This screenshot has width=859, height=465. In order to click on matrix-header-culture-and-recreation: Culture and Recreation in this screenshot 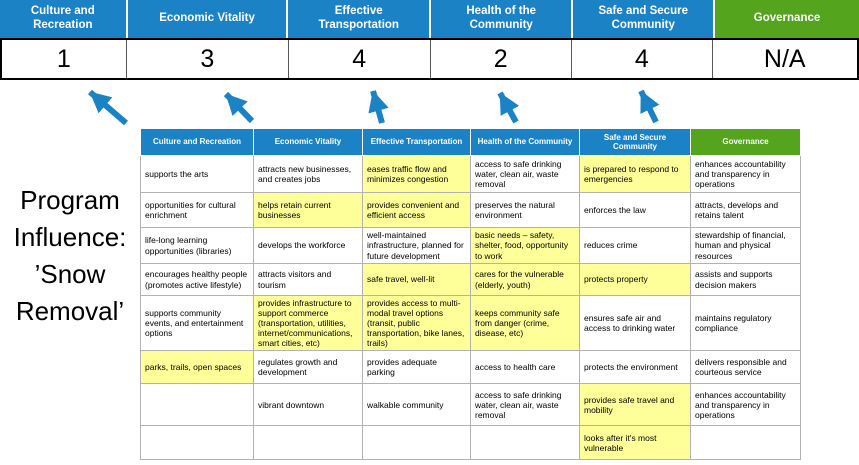, I will do `click(197, 142)`.